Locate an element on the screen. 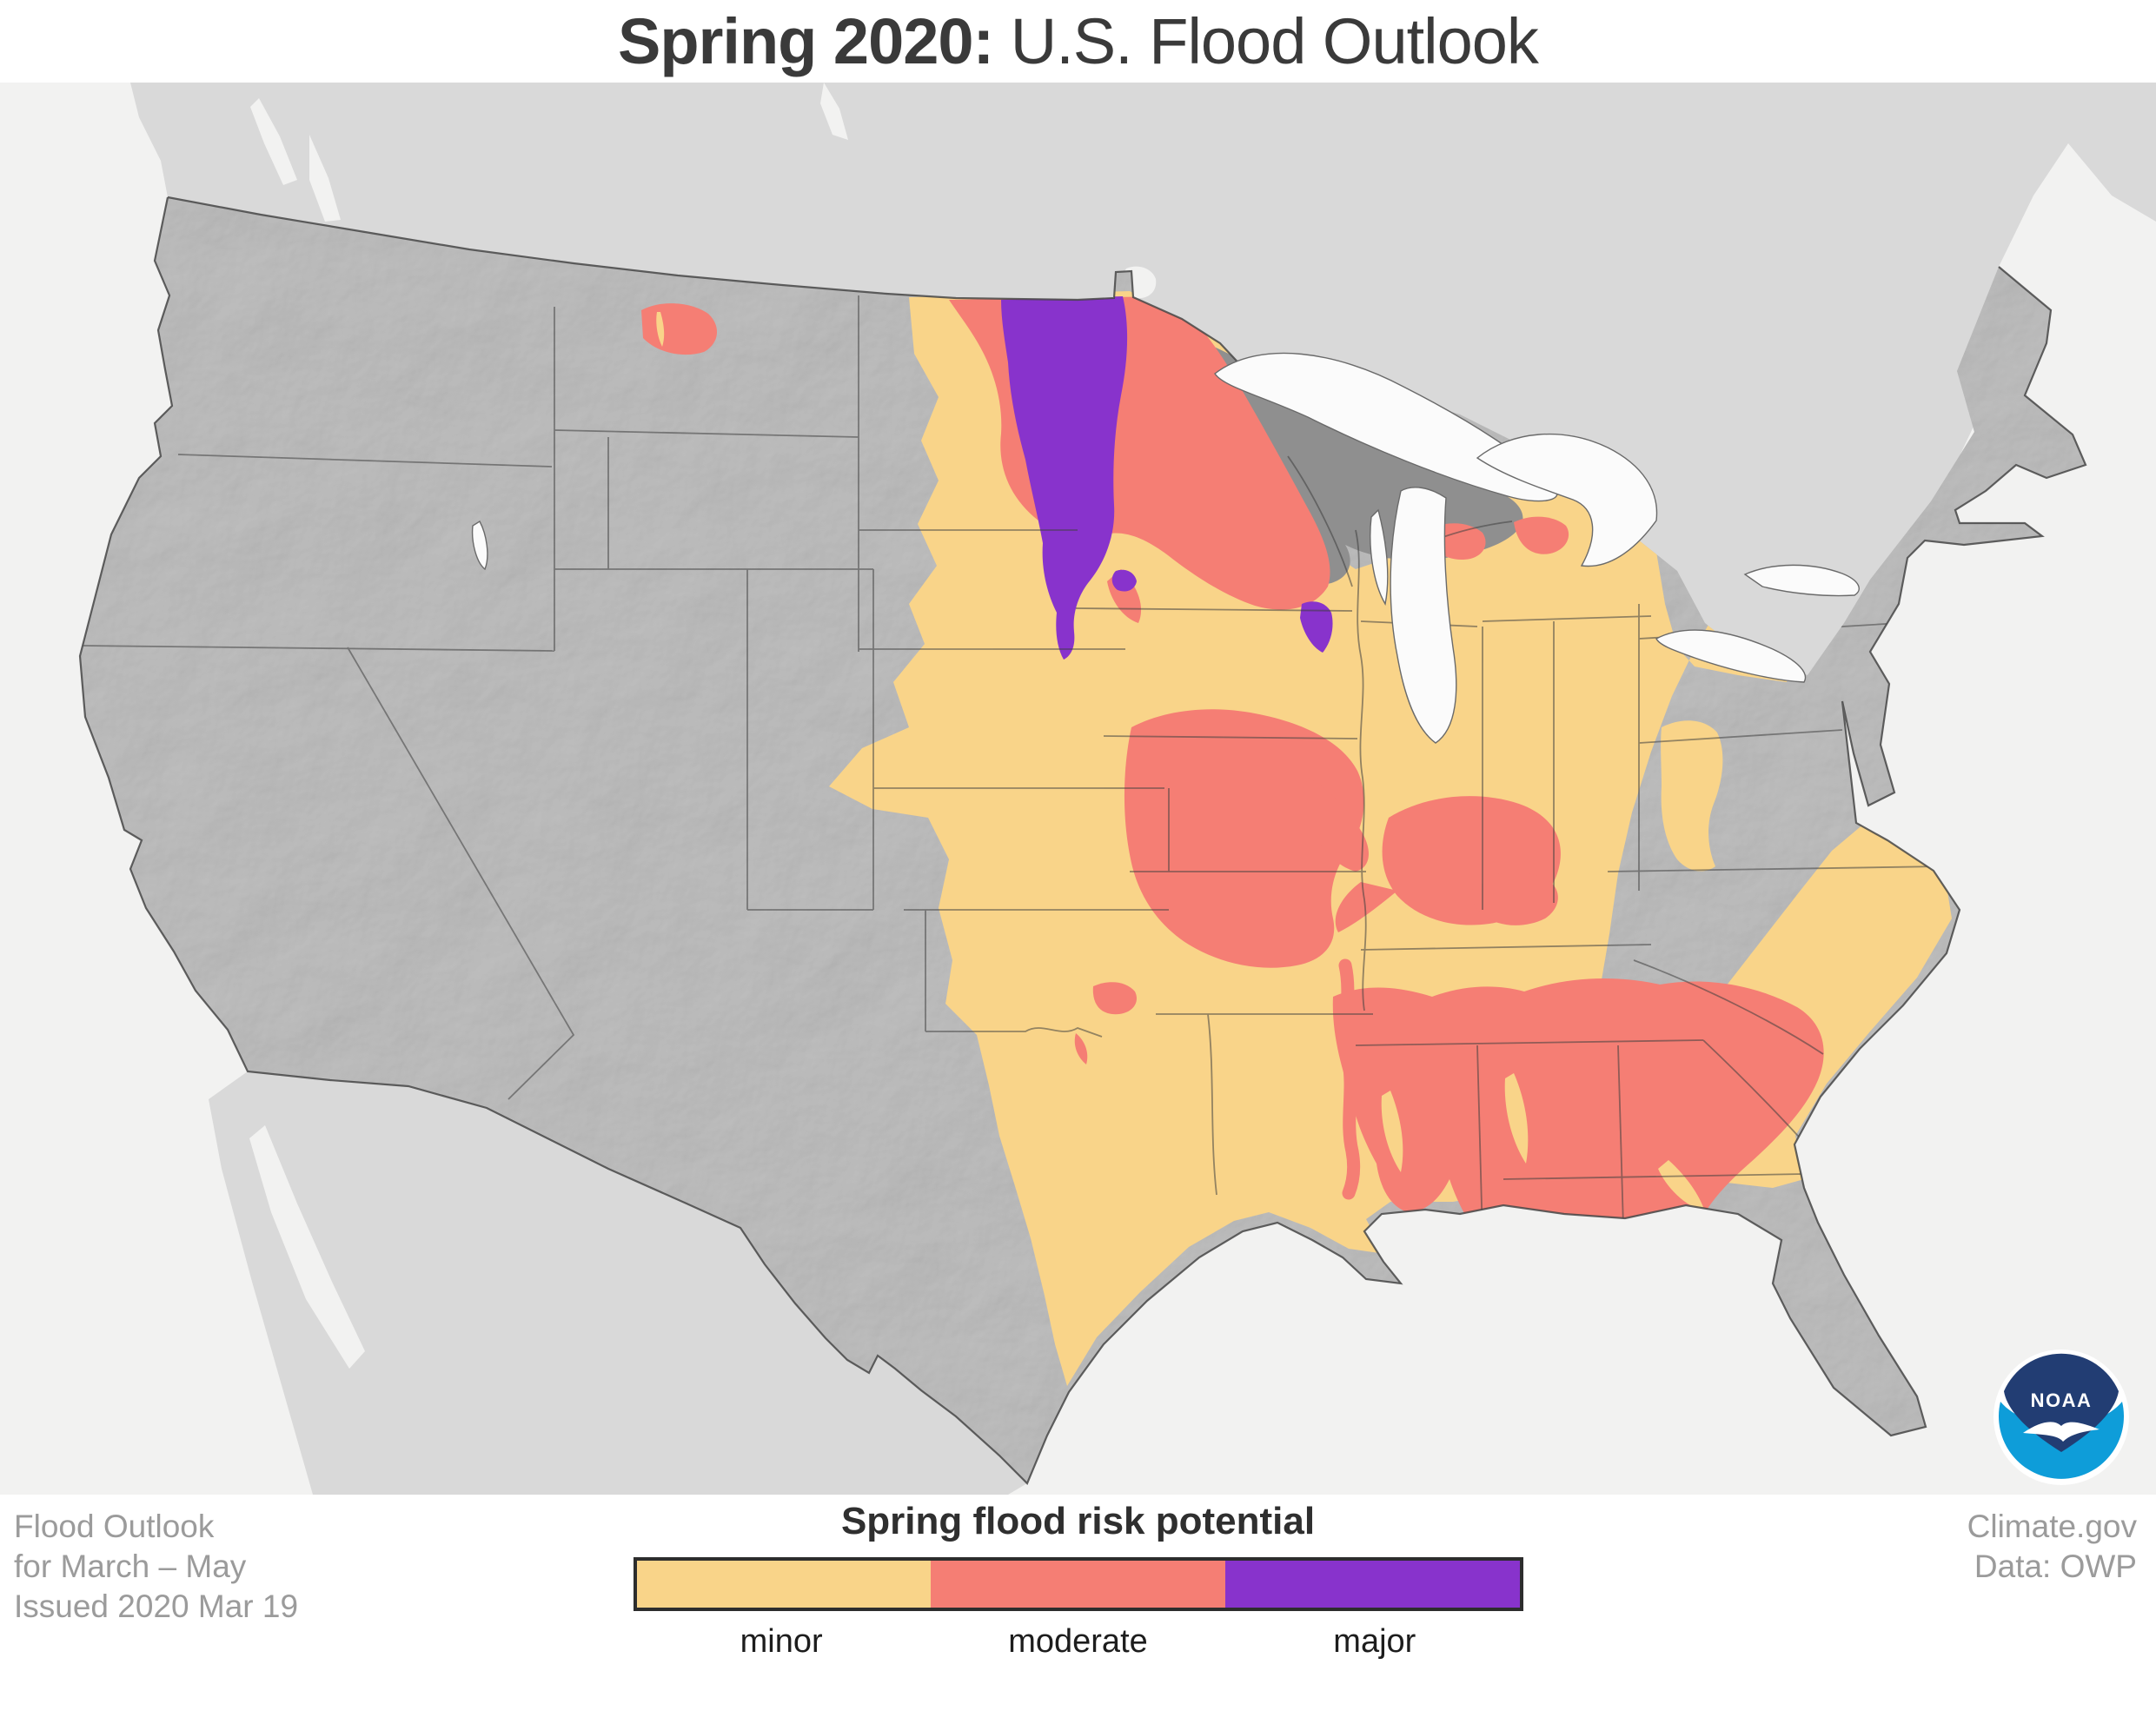 This screenshot has height=1711, width=2156. green-bay is located at coordinates (1379, 557).